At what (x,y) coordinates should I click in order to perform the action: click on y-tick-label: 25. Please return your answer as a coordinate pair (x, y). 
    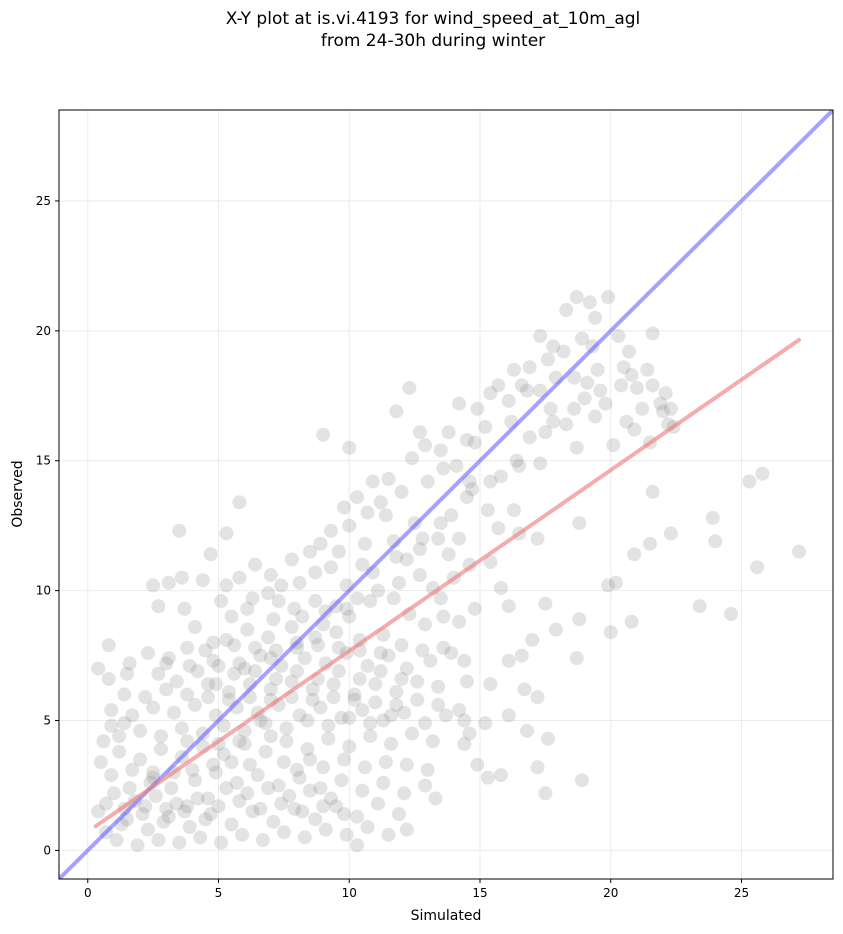
    Looking at the image, I should click on (43, 201).